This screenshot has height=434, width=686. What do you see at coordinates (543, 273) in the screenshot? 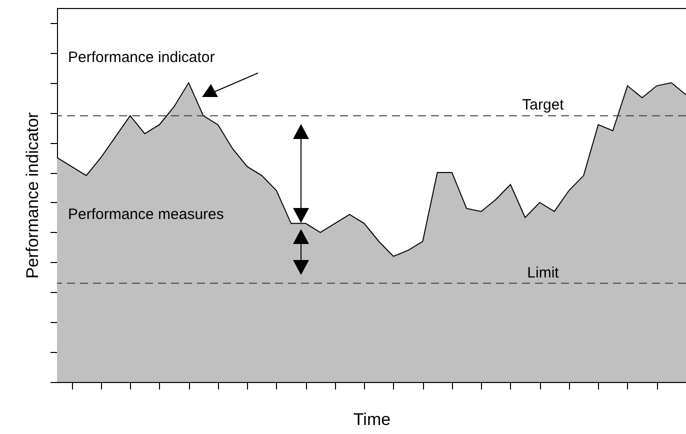
I see `ref-line-label: Limit` at bounding box center [543, 273].